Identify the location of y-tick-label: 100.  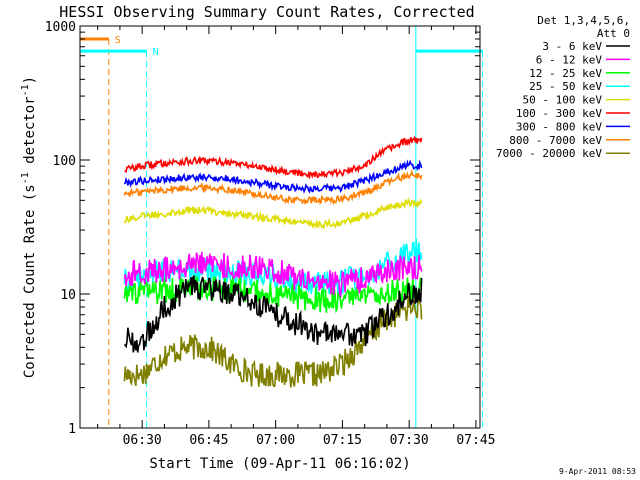
(64, 161).